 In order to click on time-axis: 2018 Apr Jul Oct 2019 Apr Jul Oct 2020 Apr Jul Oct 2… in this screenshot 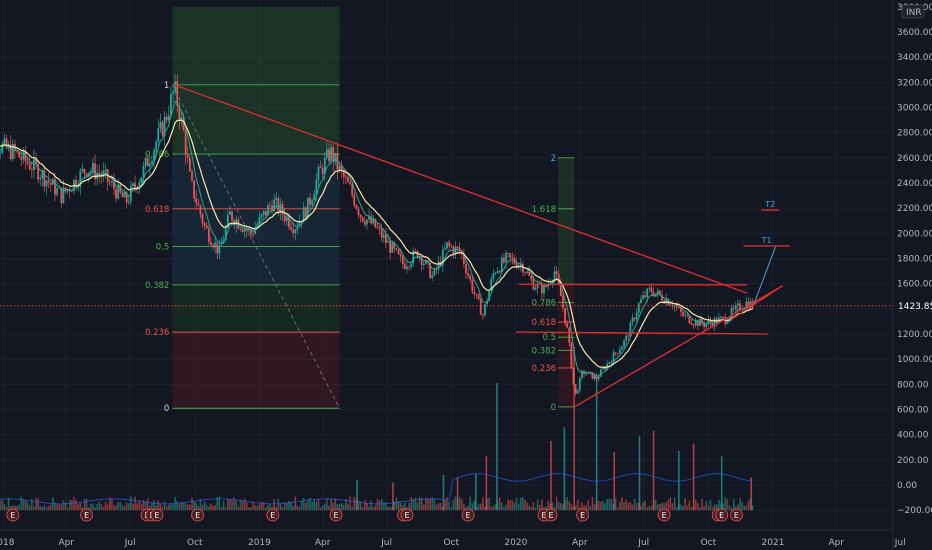, I will do `click(453, 543)`.